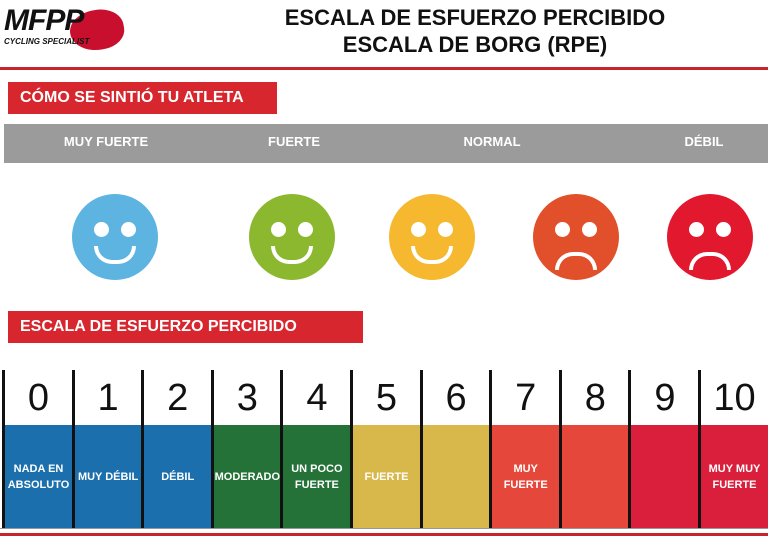 This screenshot has width=768, height=543. What do you see at coordinates (595, 398) in the screenshot?
I see `scale-number: 8` at bounding box center [595, 398].